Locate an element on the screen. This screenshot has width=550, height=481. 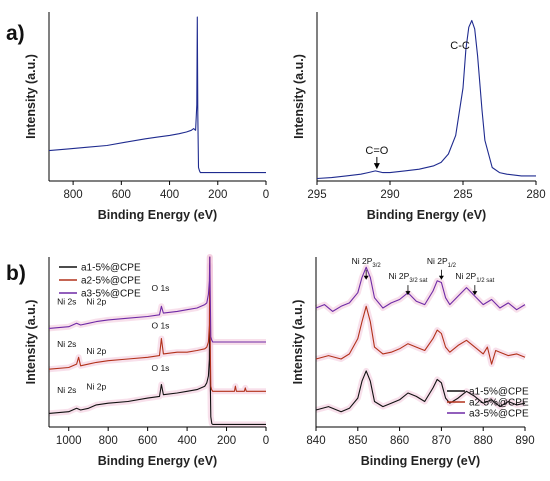
peak-label-b-left-5: O 1s is located at coordinates (160, 325).